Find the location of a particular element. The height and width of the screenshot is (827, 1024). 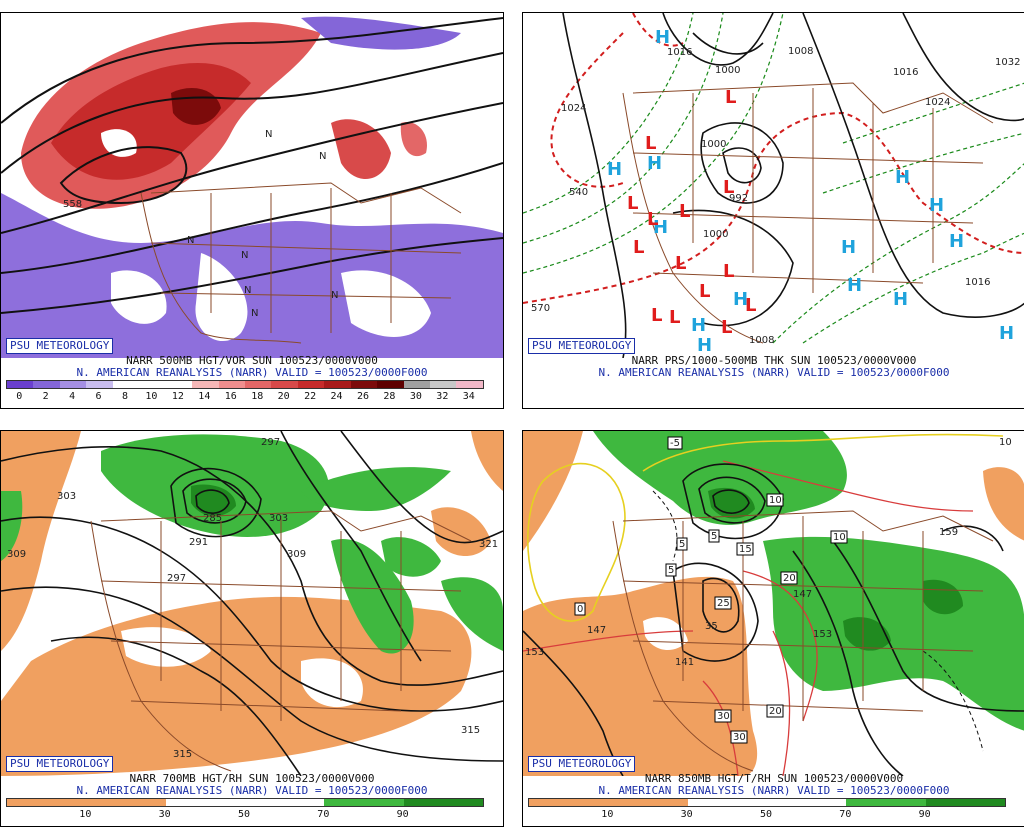

isobar-label: 1024 is located at coordinates (573, 108).